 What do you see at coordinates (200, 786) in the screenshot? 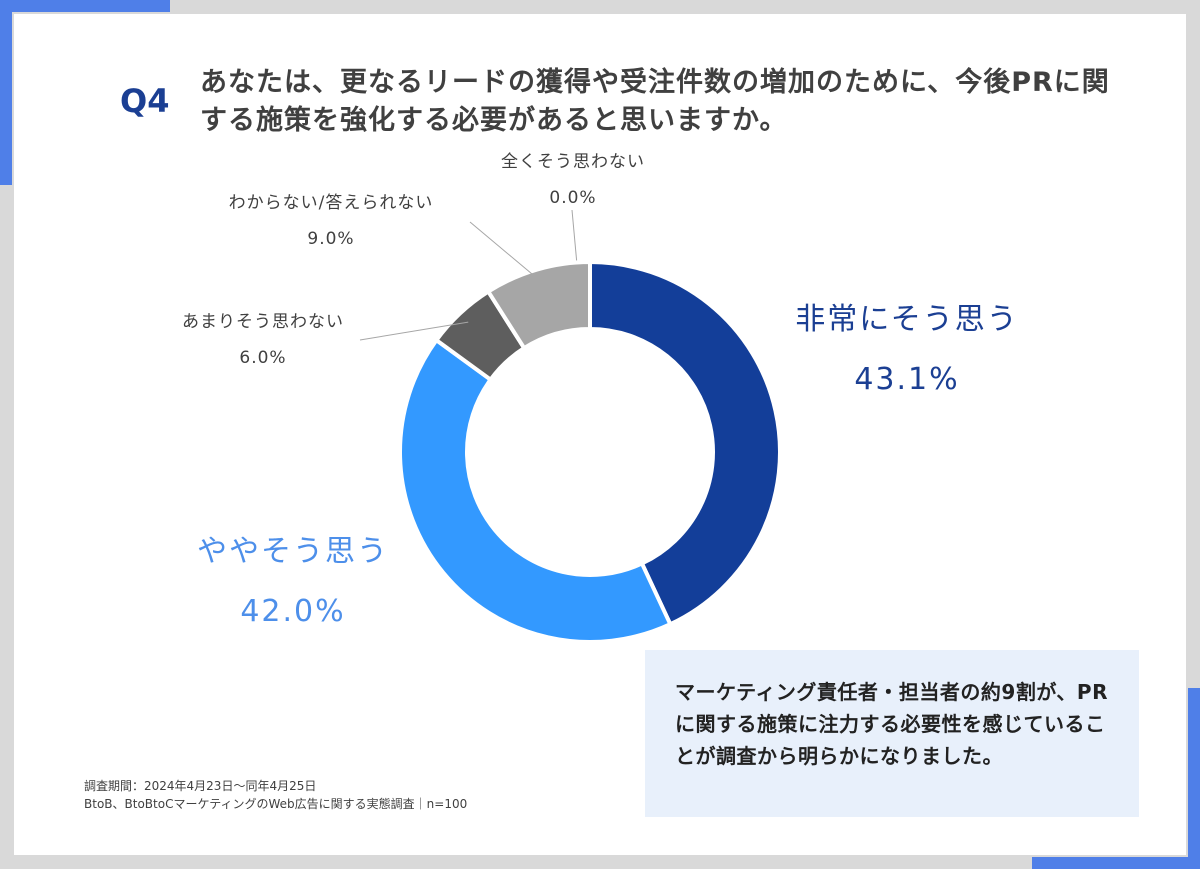
I see `survey-period: 調査期間：2024年4月23日～同年4月25日` at bounding box center [200, 786].